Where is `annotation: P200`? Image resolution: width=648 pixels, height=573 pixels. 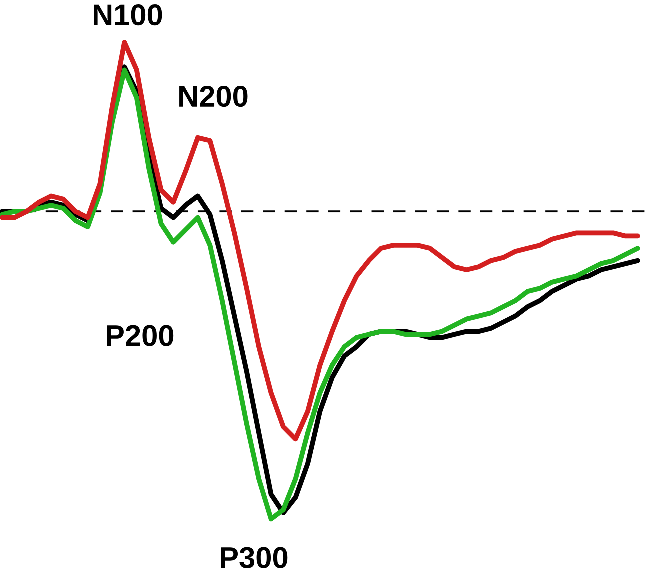
annotation: P200 is located at coordinates (140, 335).